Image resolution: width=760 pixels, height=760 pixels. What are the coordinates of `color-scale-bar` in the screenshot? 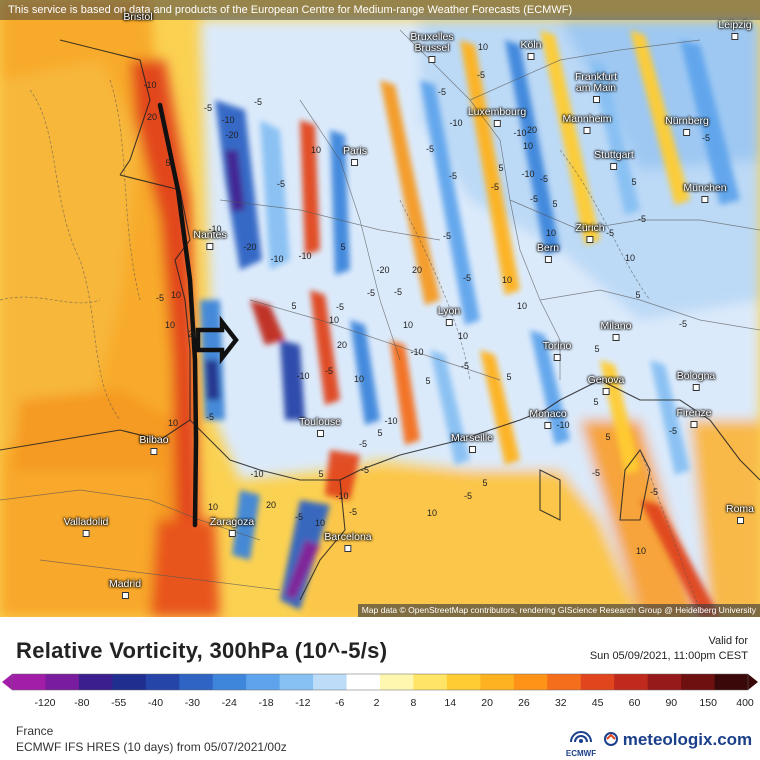 It's located at (380, 682).